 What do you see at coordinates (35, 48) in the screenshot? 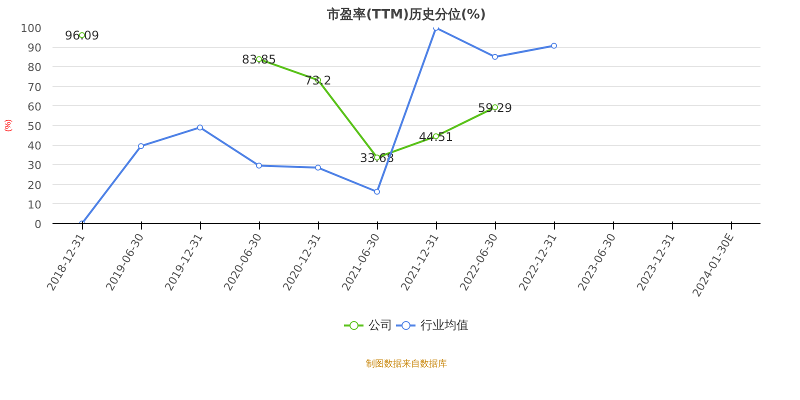
I see `y-tick-label: 90` at bounding box center [35, 48].